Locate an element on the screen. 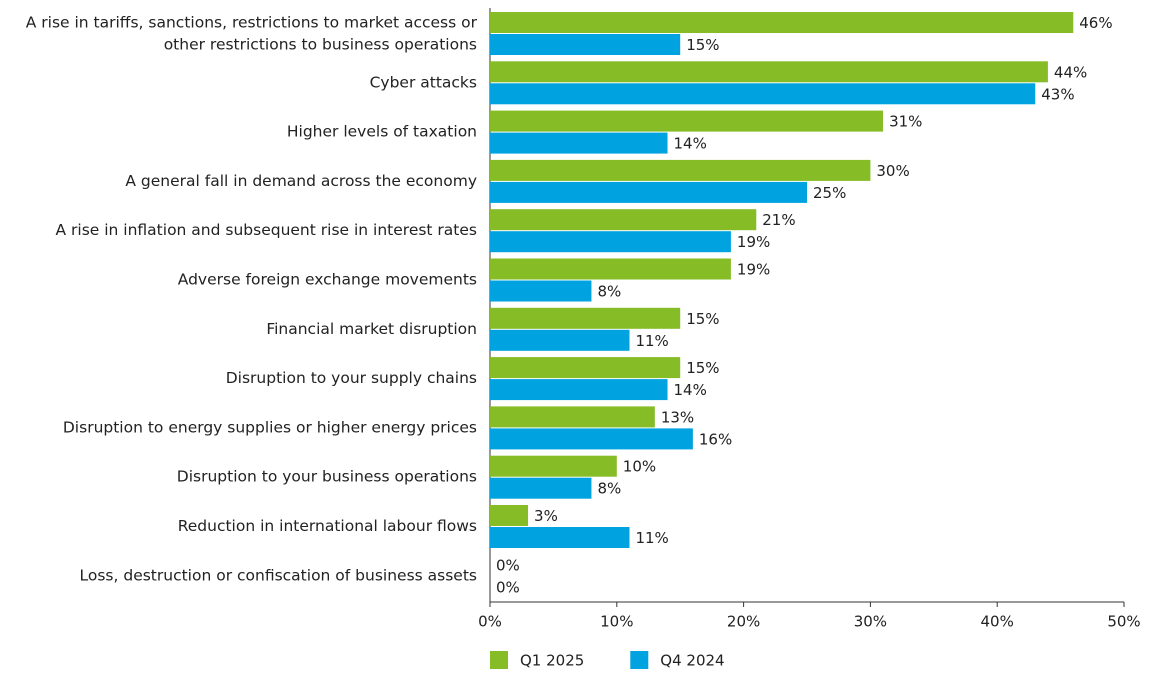  legend-label: Q4 2024 is located at coordinates (692, 661).